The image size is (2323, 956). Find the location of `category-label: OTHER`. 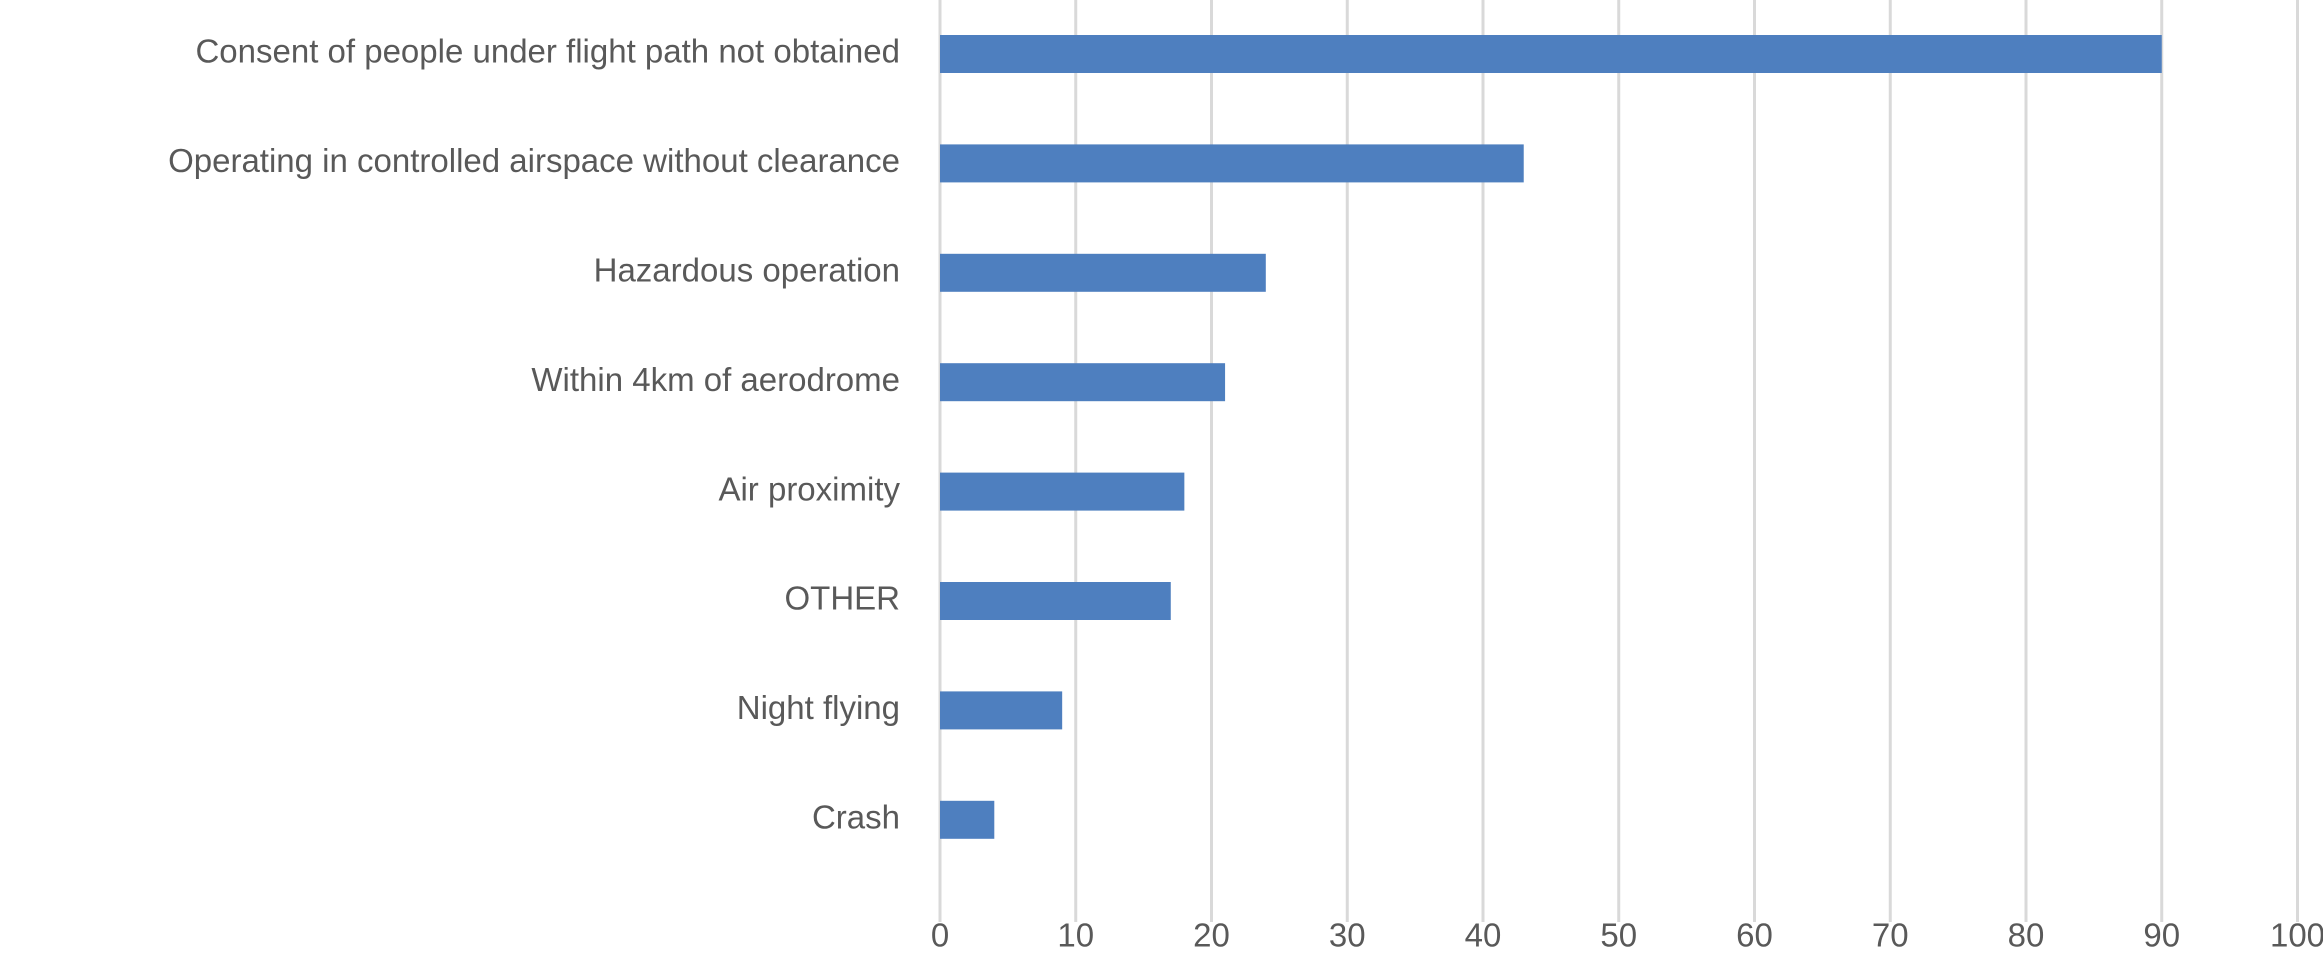

category-label: OTHER is located at coordinates (843, 598).